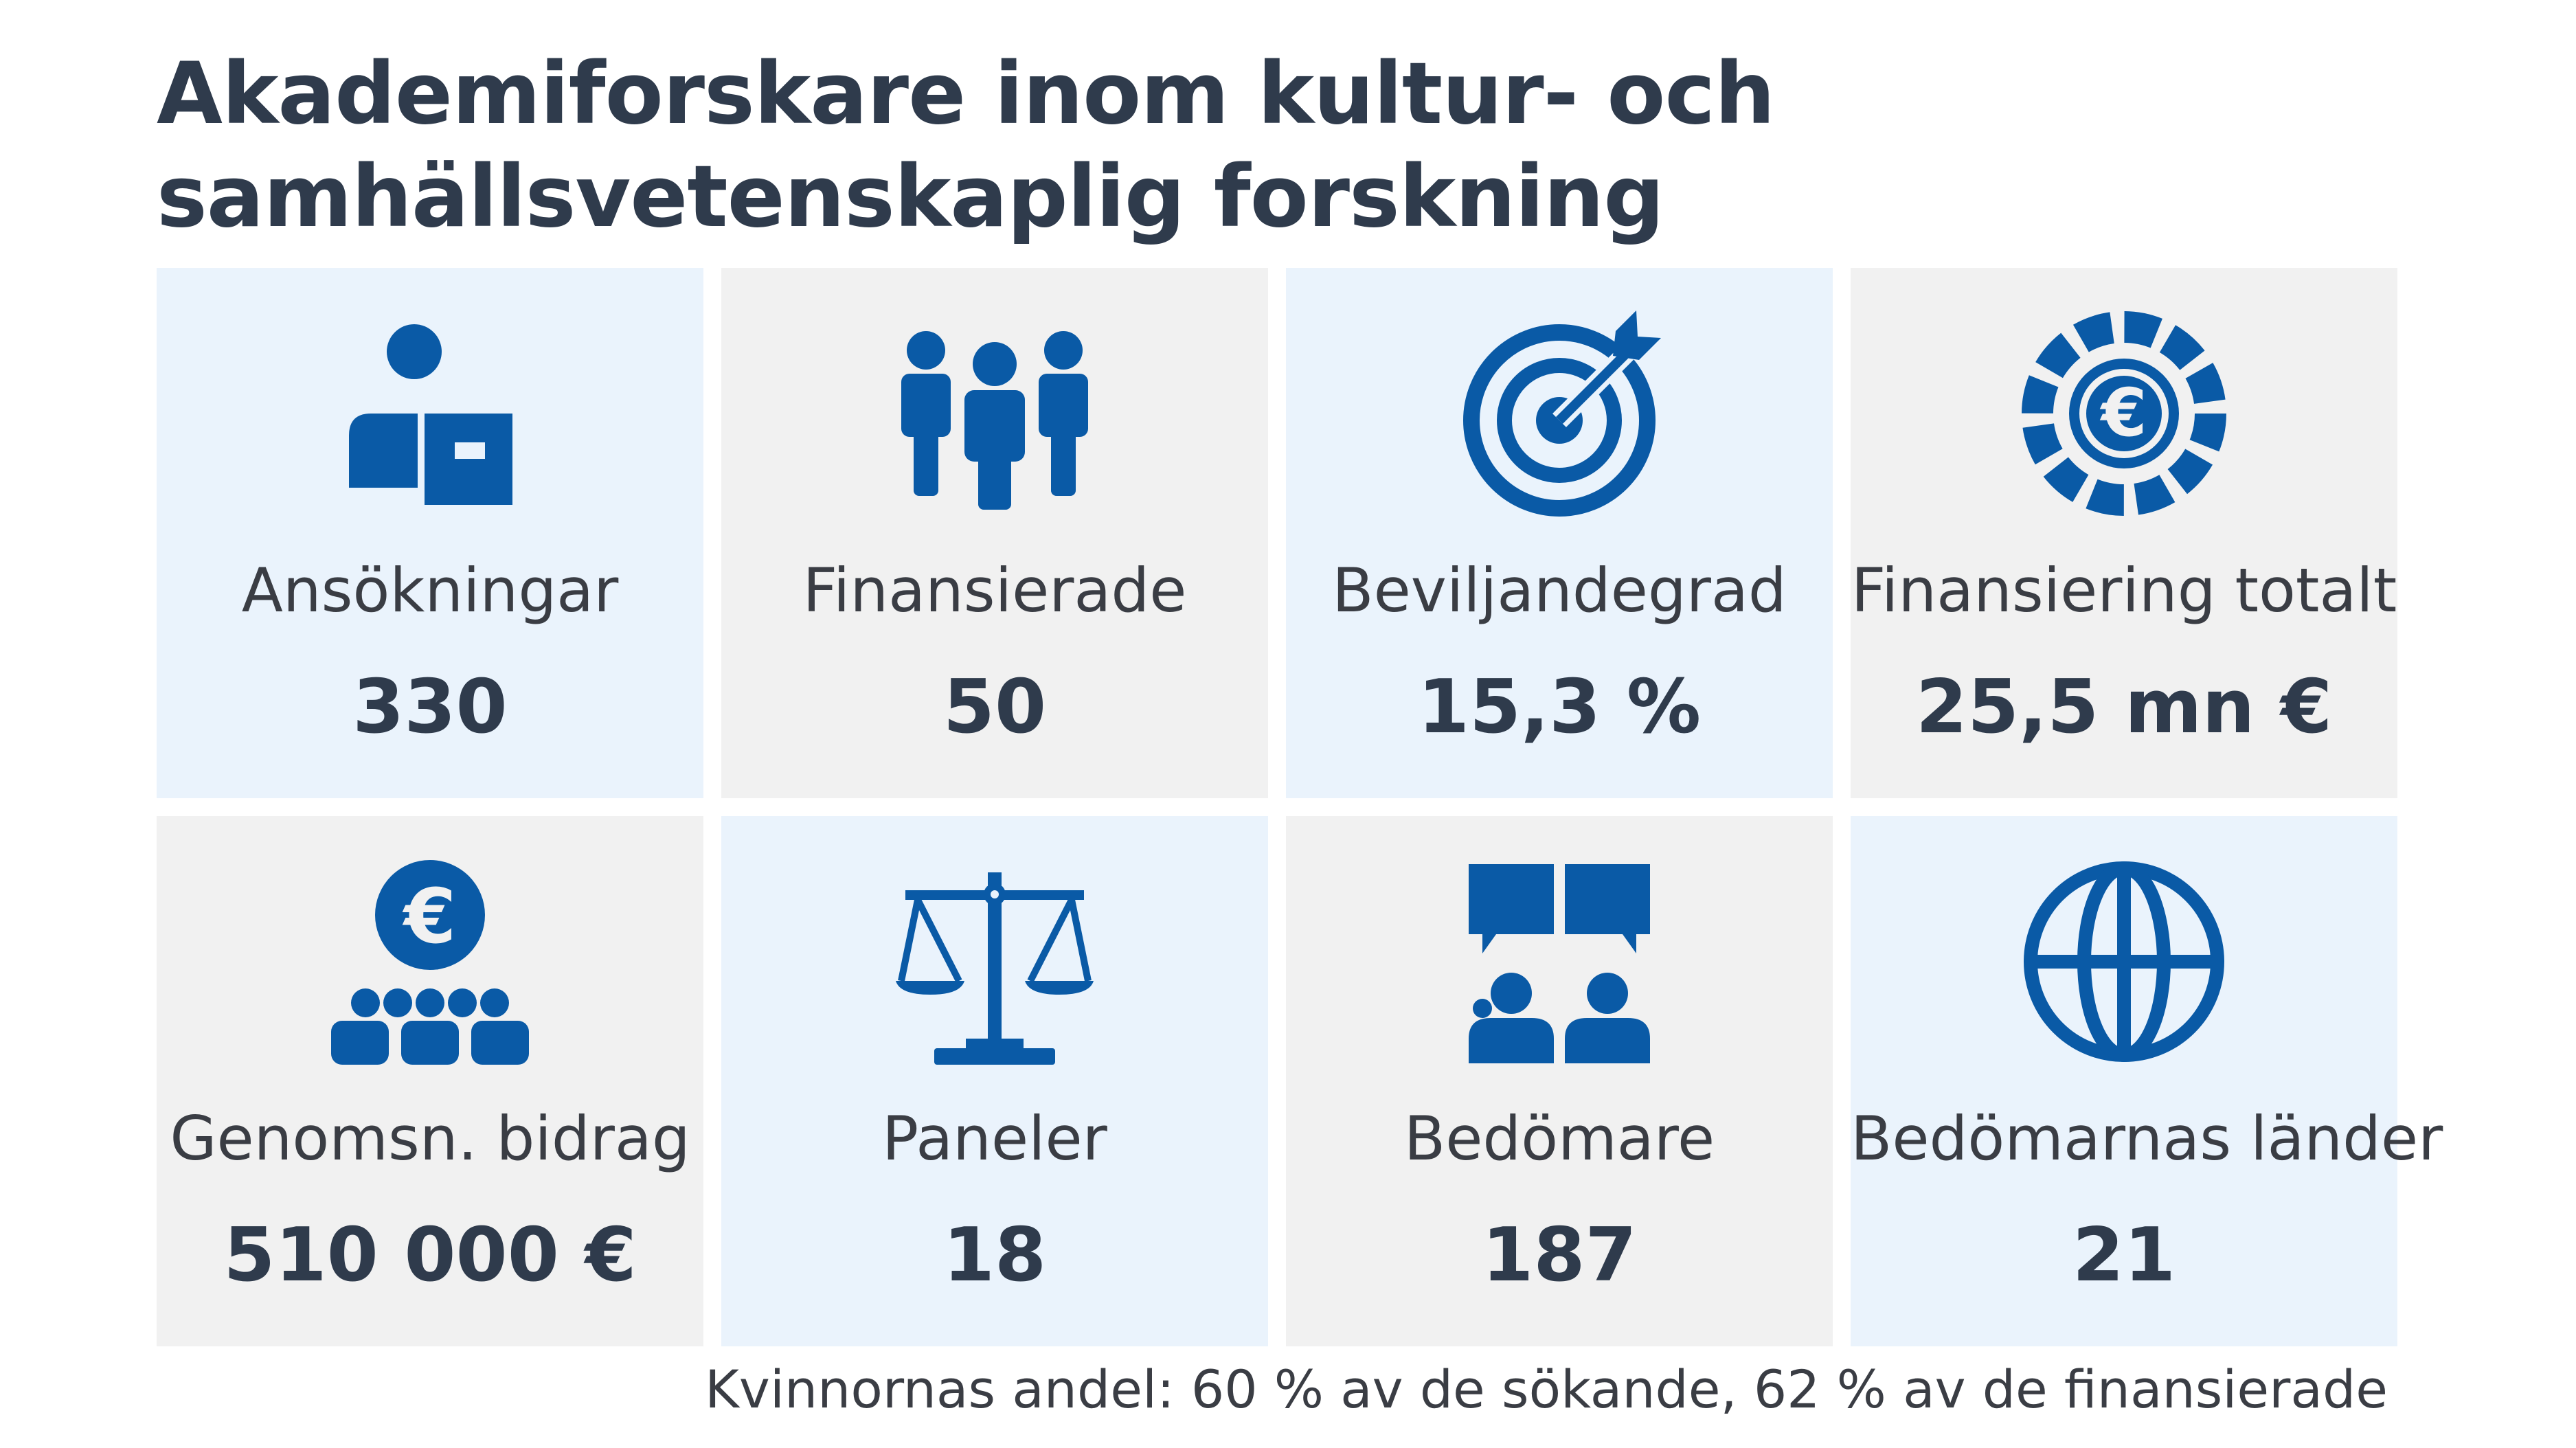 This screenshot has width=2576, height=1448. What do you see at coordinates (2124, 962) in the screenshot?
I see `globe-icon` at bounding box center [2124, 962].